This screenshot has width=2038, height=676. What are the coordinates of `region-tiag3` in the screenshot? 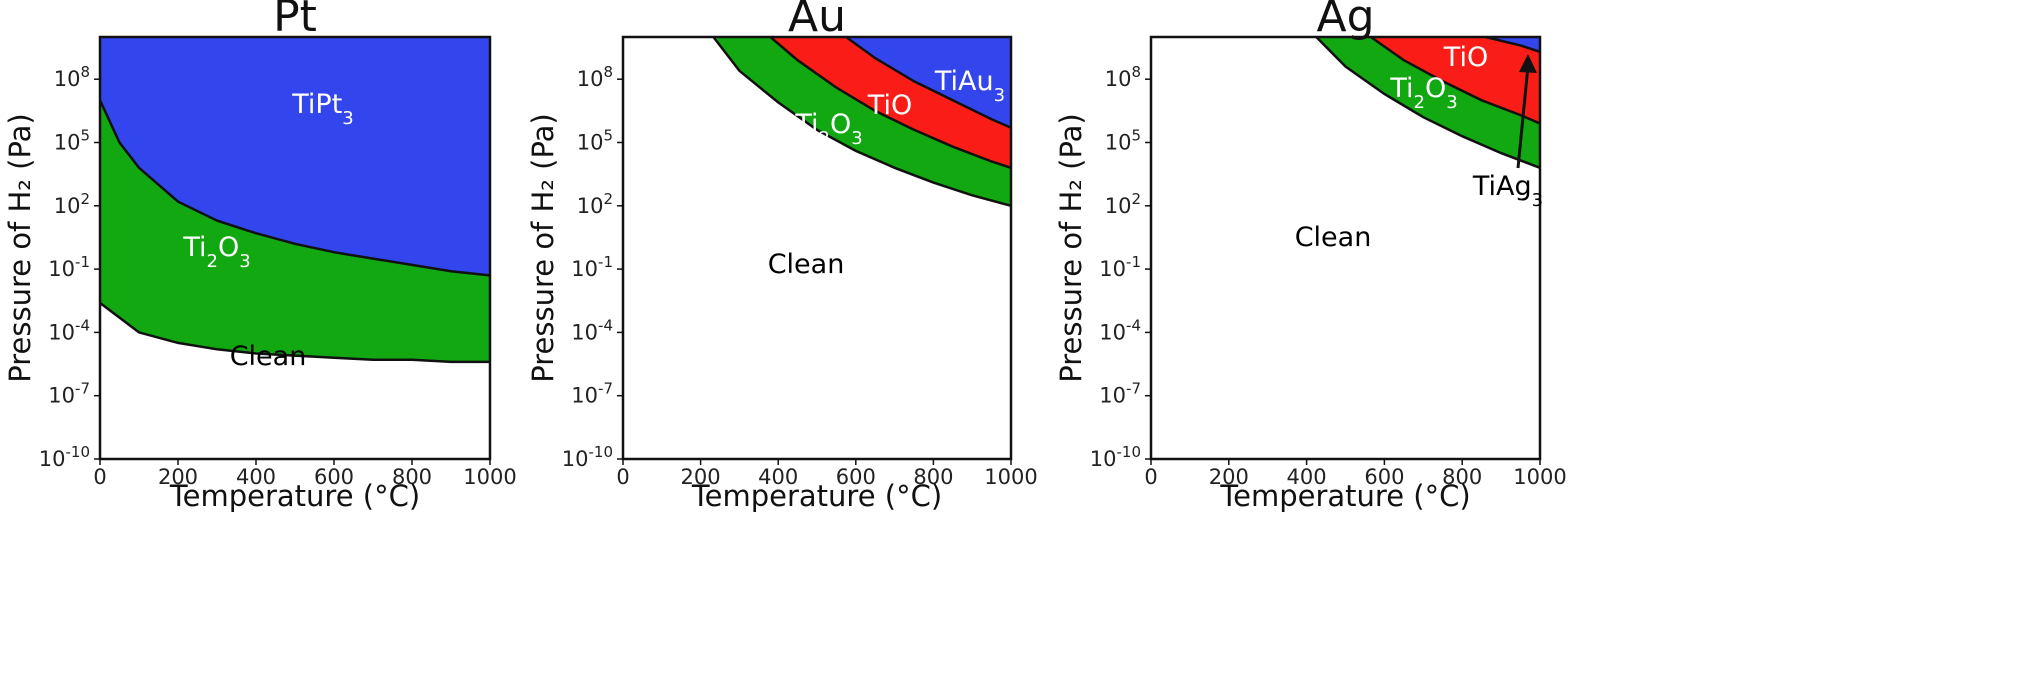 It's located at (1512, 44).